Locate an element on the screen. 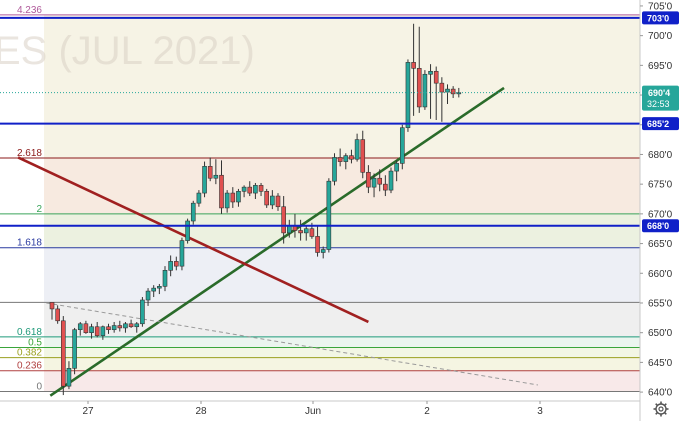 This screenshot has width=680, height=421. fib-level-label: 0.236 is located at coordinates (29, 366).